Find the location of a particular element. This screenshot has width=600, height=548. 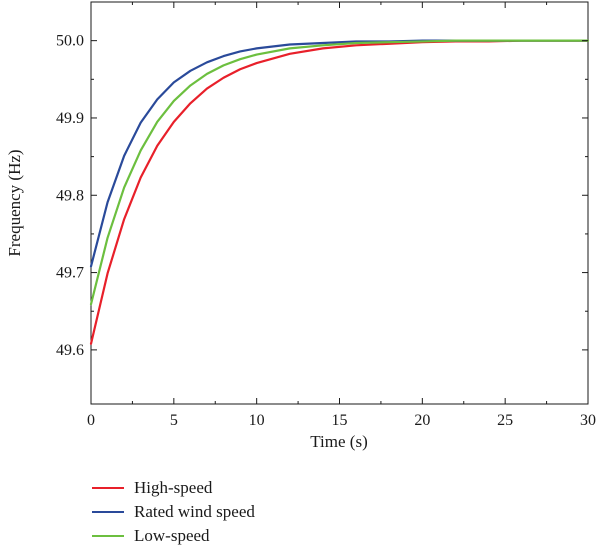

legend-label: High-speed is located at coordinates (173, 487).